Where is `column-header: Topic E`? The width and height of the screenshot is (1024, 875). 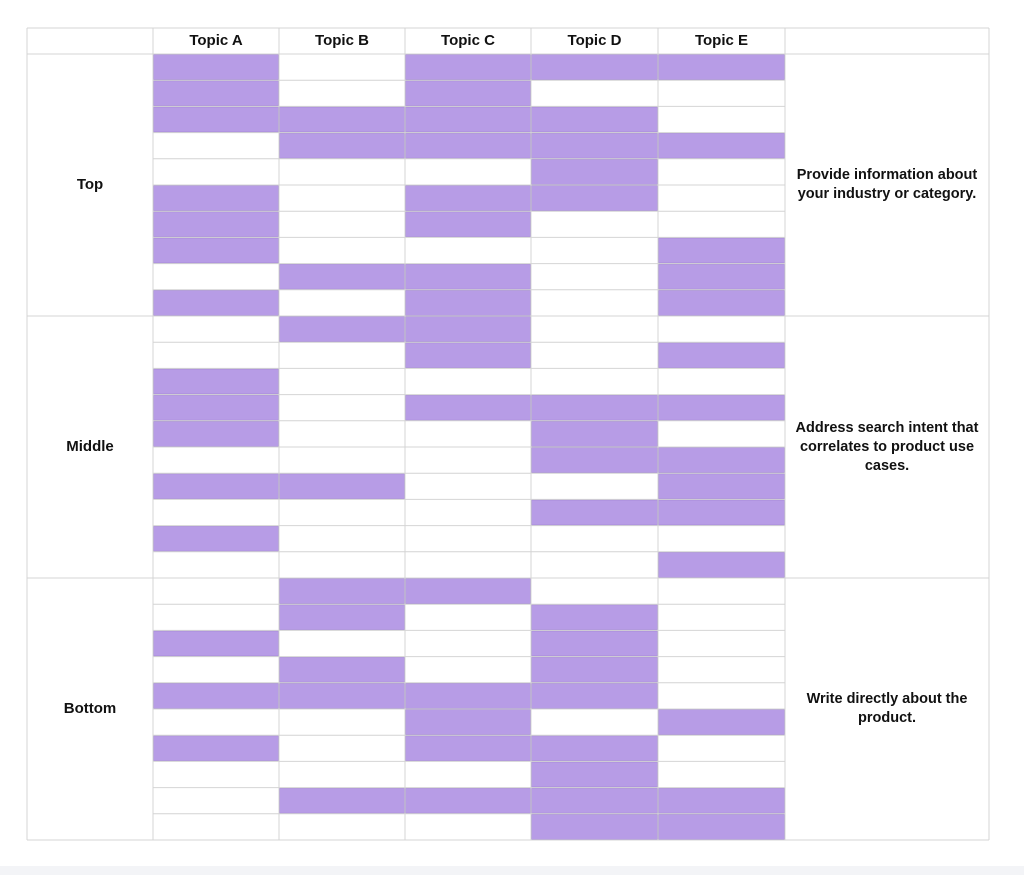 column-header: Topic E is located at coordinates (721, 40).